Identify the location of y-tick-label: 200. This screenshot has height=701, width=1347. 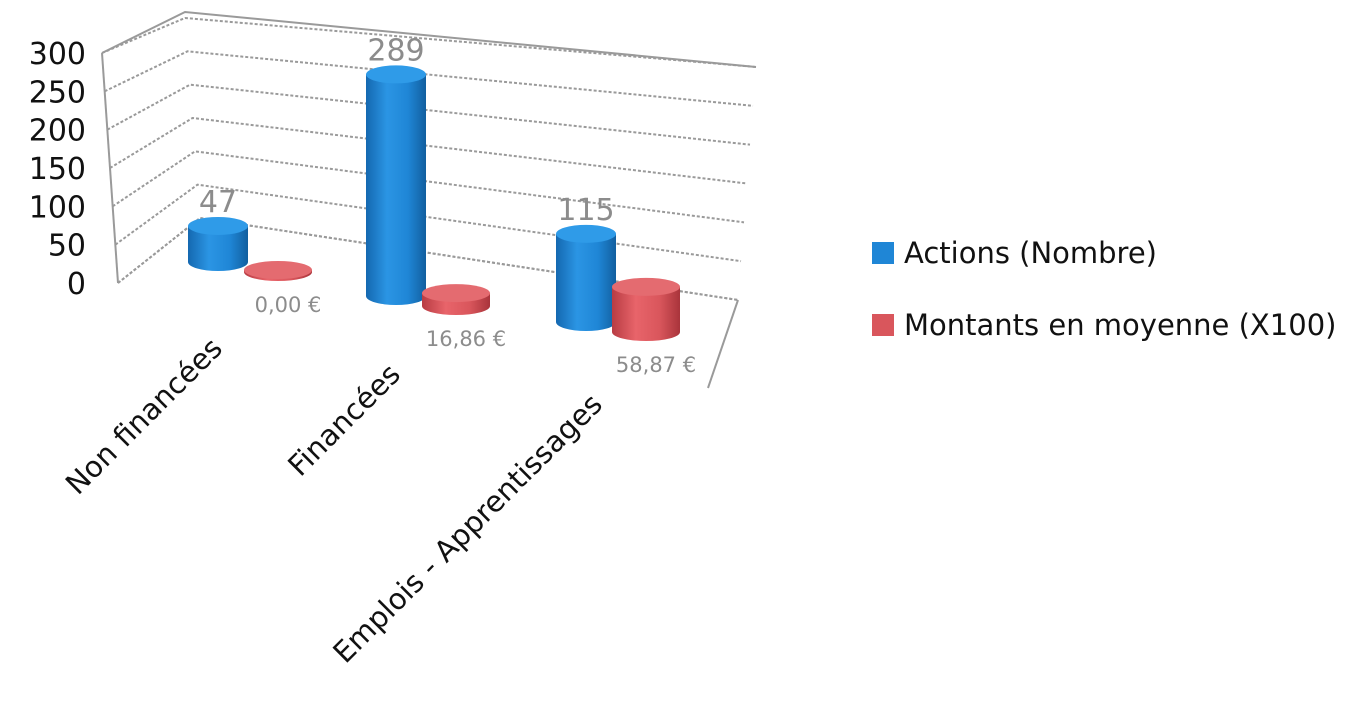
(57, 131).